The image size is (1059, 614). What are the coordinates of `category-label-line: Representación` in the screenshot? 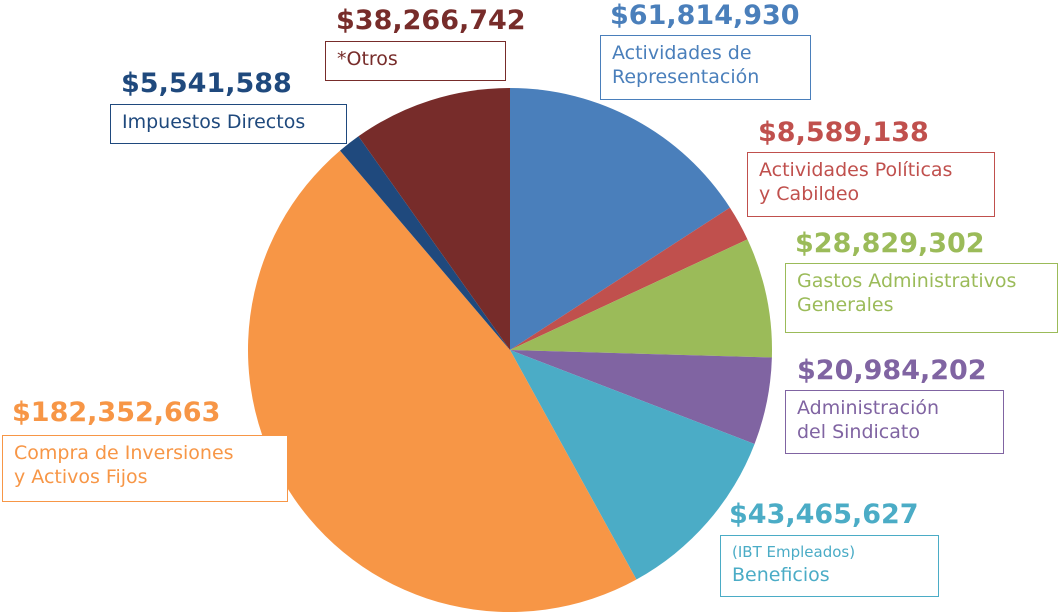 It's located at (686, 77).